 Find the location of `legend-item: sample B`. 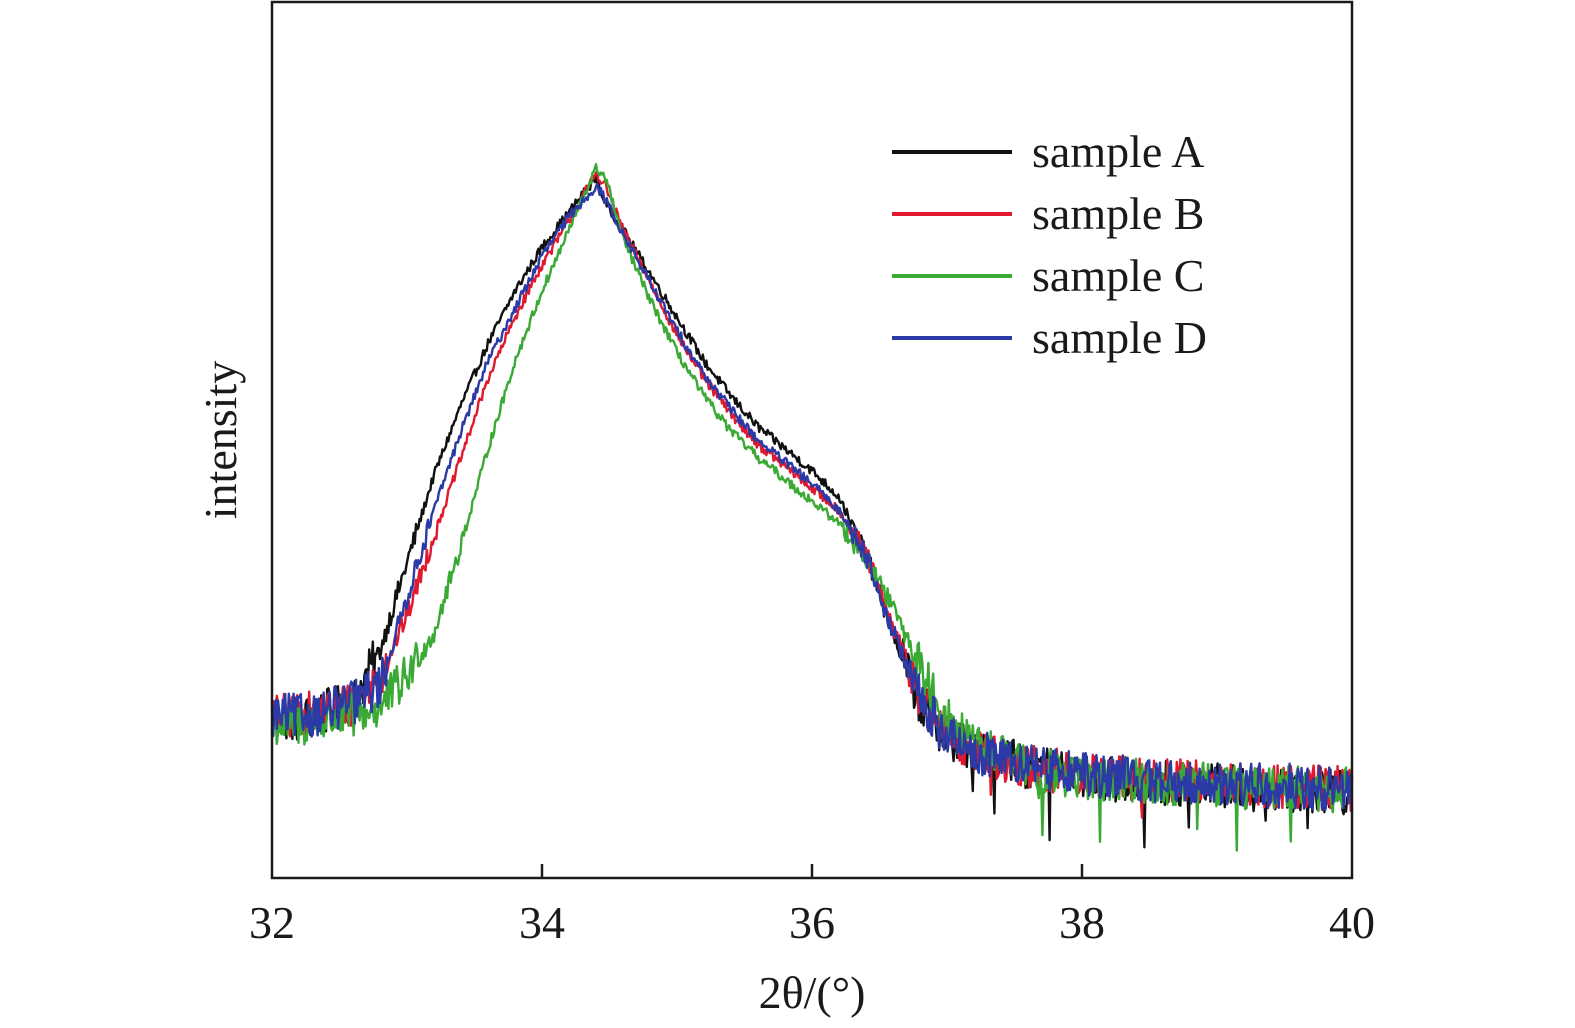

legend-item: sample B is located at coordinates (1048, 213).